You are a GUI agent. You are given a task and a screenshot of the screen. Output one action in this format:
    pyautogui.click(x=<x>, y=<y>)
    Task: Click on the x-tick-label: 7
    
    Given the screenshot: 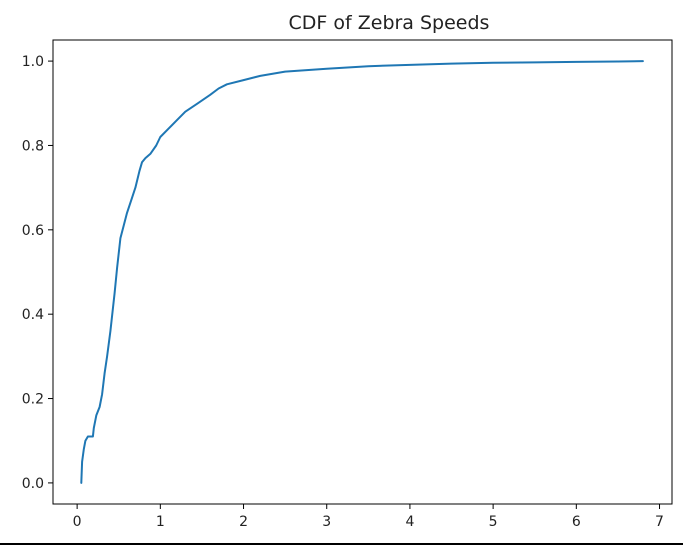 What is the action you would take?
    pyautogui.click(x=659, y=522)
    